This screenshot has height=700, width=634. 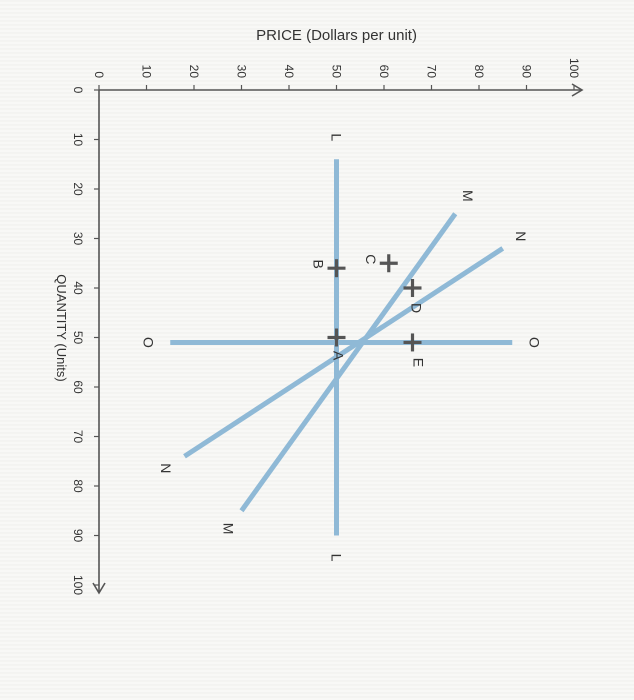 What do you see at coordinates (339, 356) in the screenshot?
I see `point-label-a: A` at bounding box center [339, 356].